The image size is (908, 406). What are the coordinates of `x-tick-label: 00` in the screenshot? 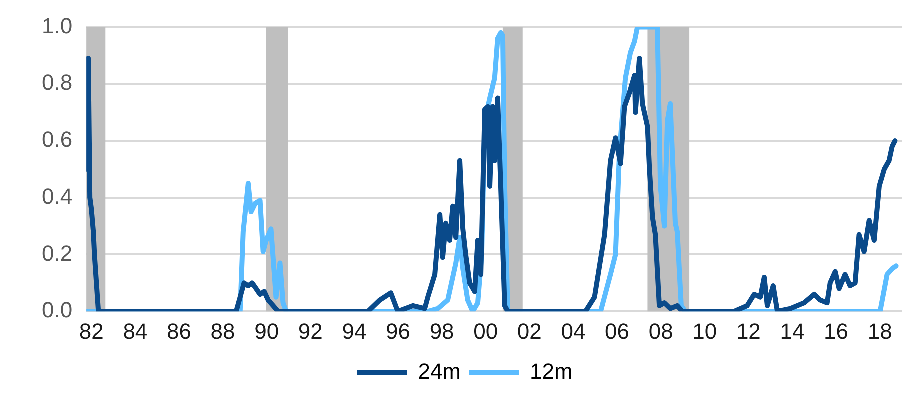 It's located at (486, 331).